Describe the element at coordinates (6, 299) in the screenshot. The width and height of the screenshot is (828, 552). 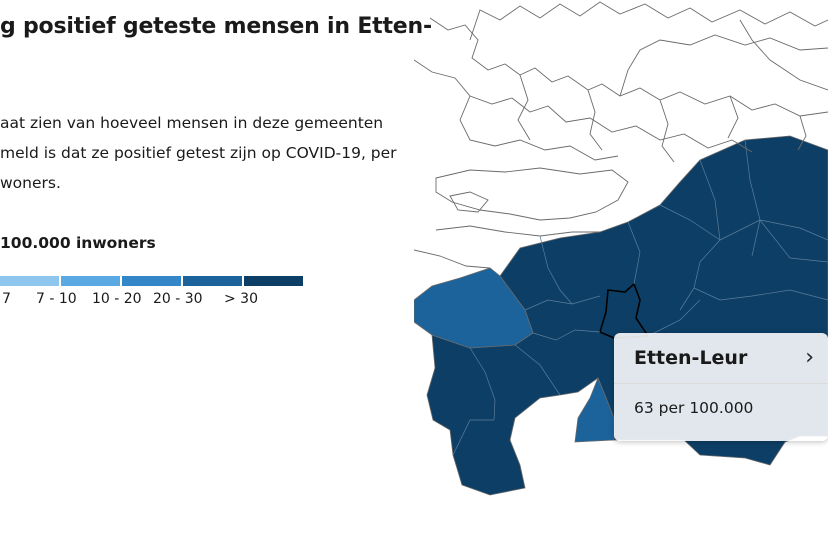
I see `legend-label: 7` at that location.